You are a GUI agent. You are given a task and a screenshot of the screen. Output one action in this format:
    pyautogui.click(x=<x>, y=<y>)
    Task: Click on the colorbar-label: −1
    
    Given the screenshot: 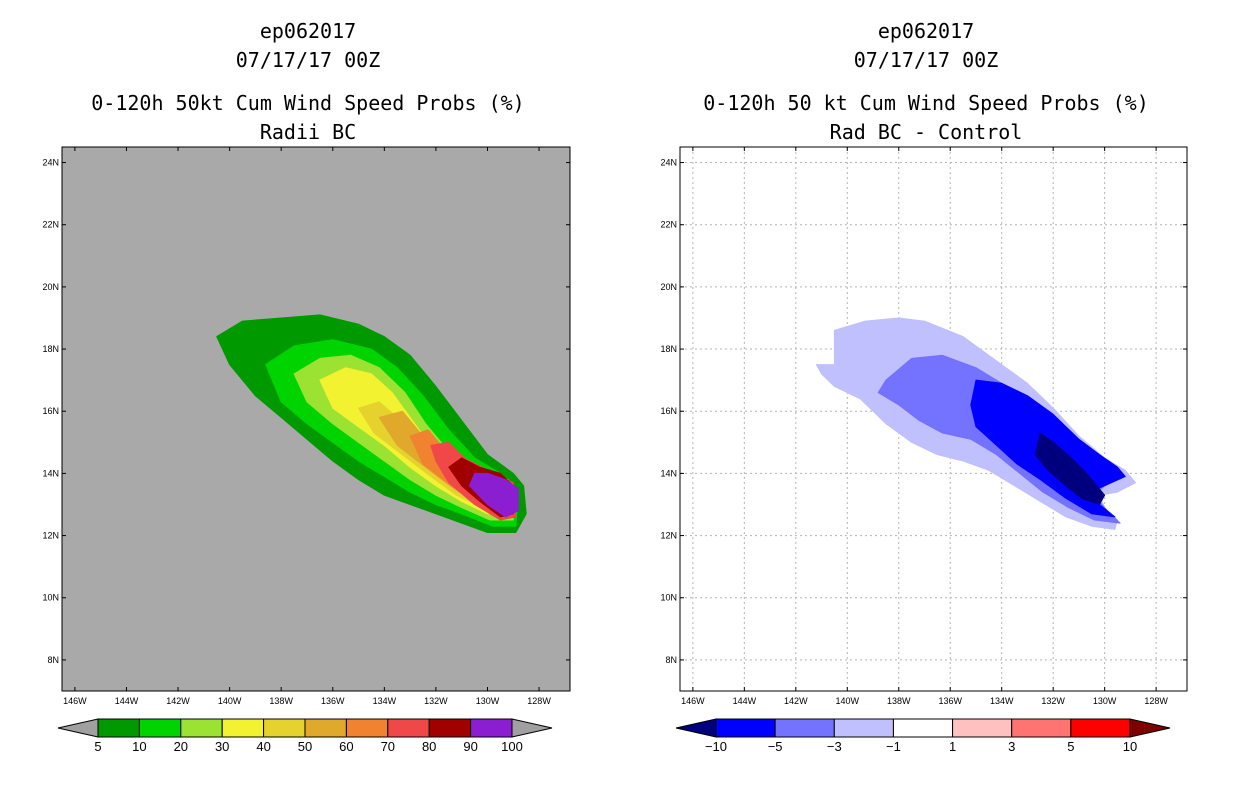 What is the action you would take?
    pyautogui.click(x=893, y=746)
    